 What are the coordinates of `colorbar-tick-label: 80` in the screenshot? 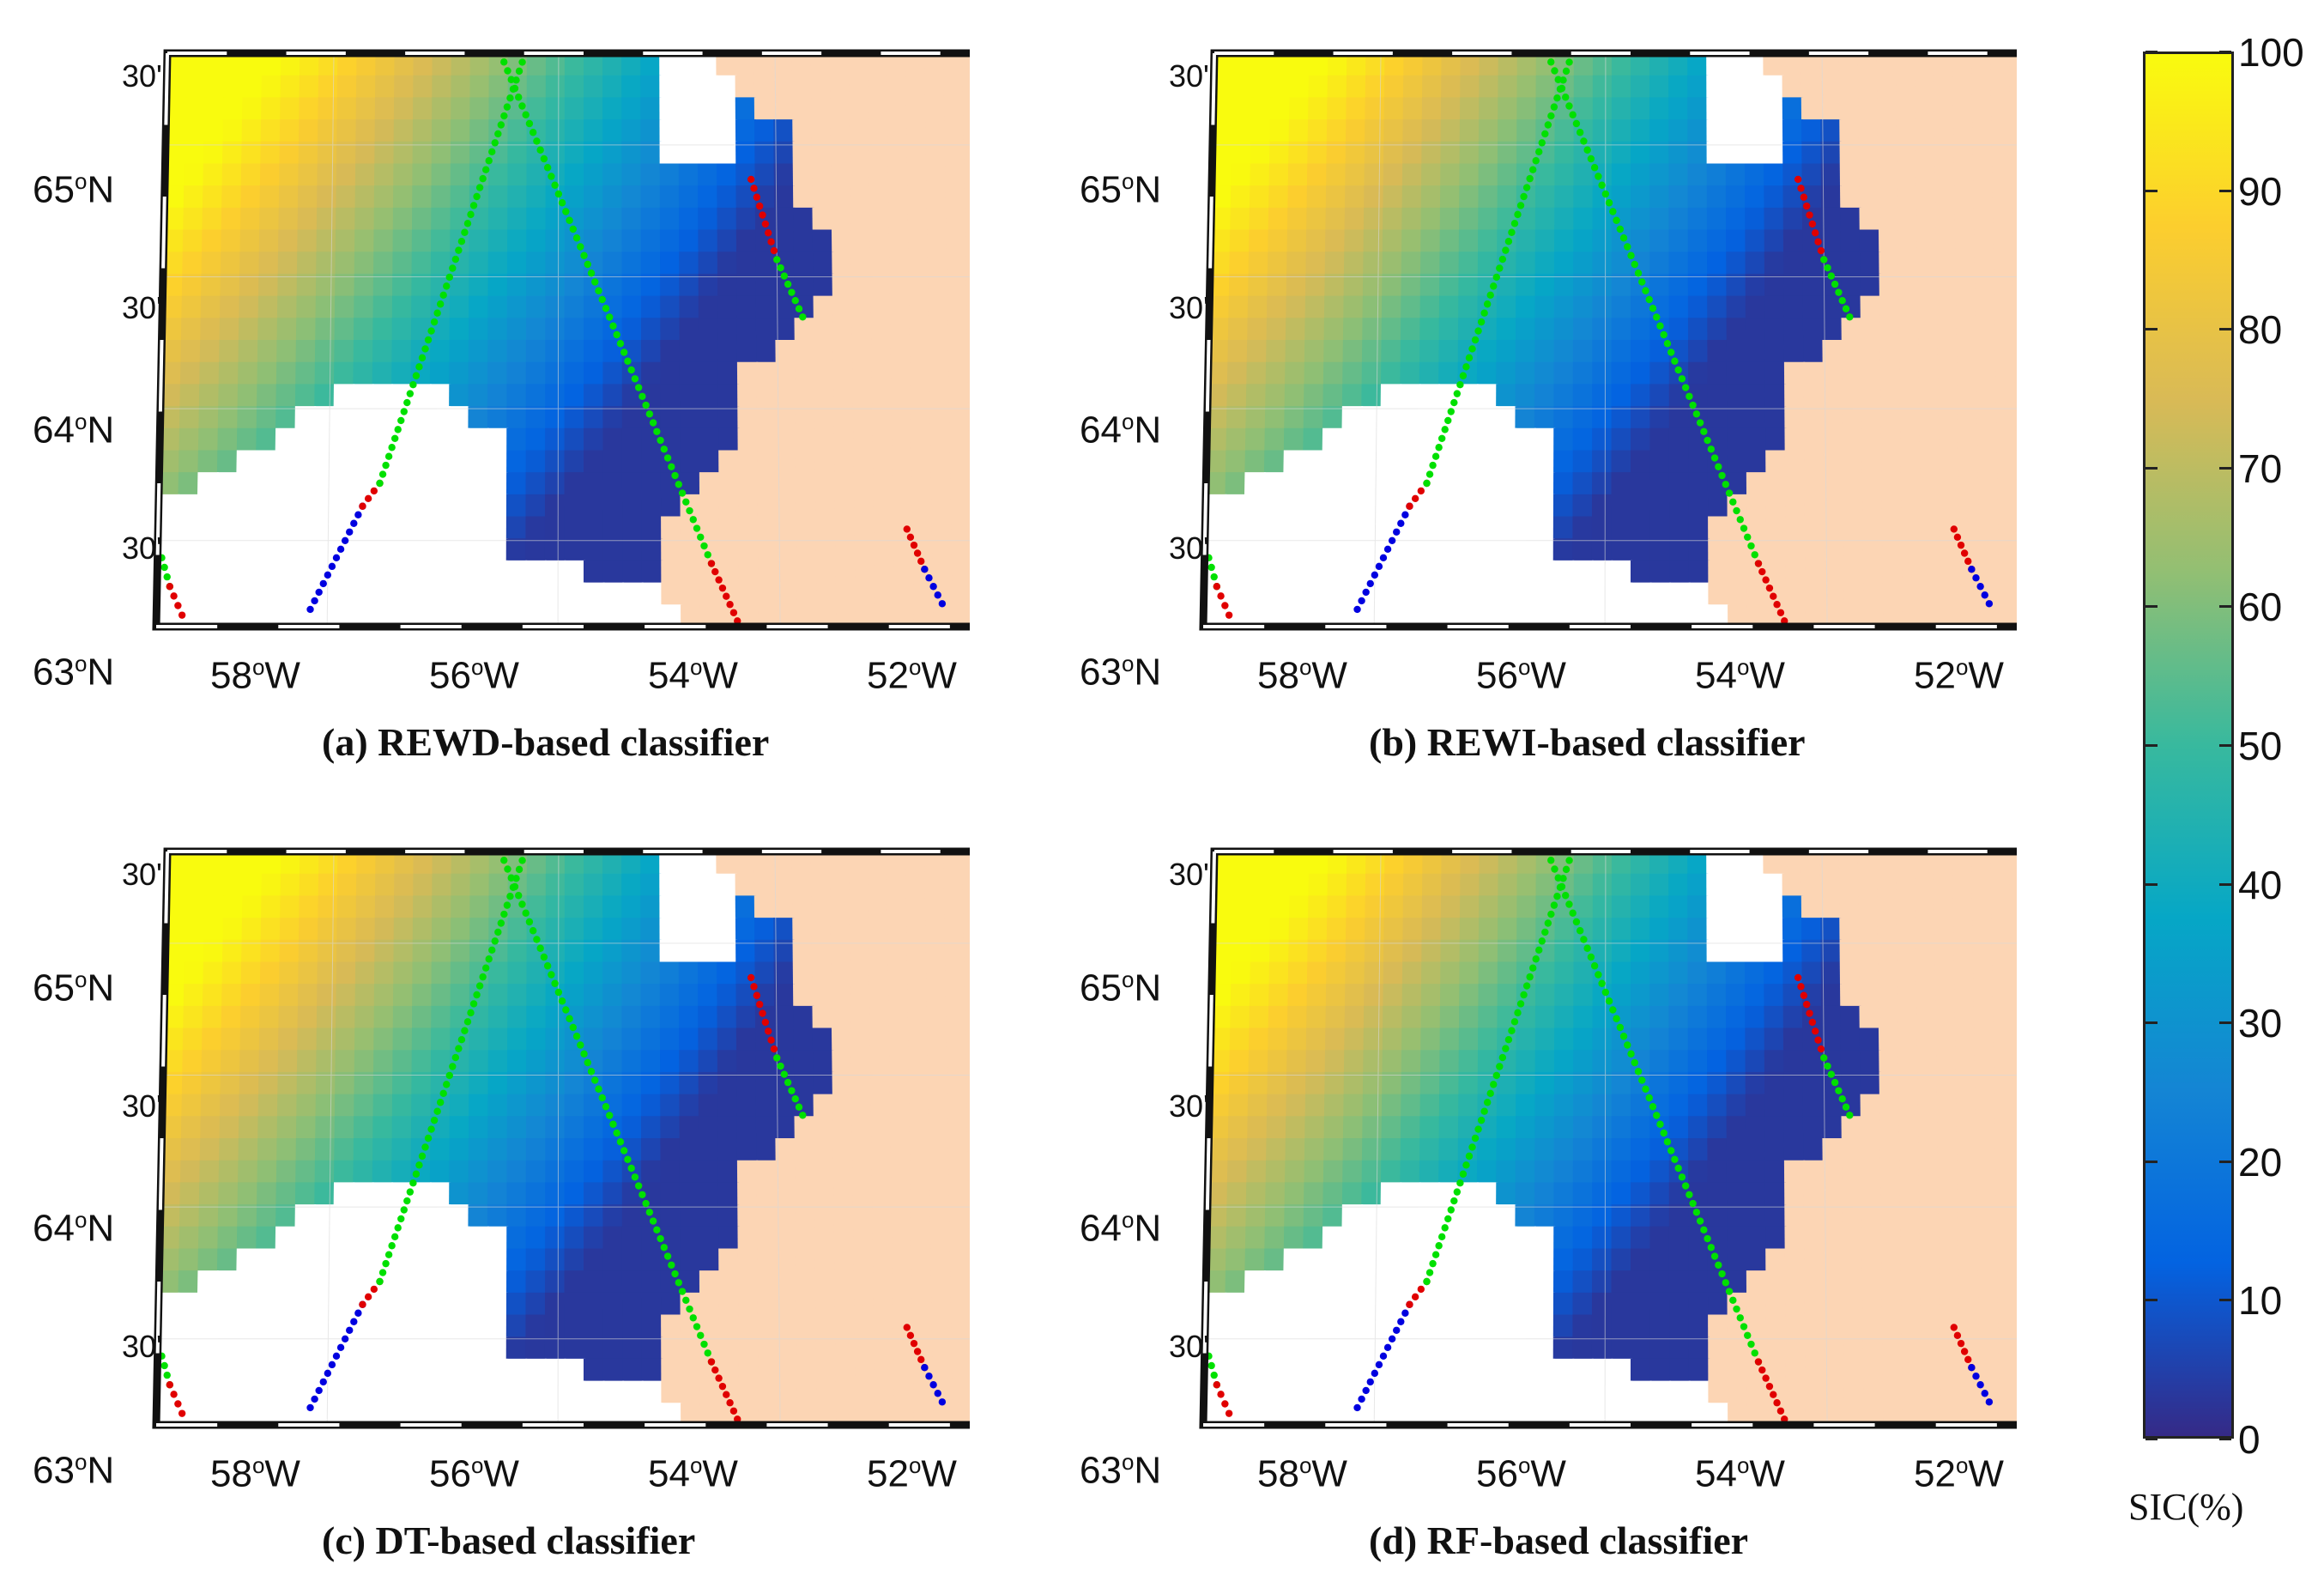 It's located at (2260, 329).